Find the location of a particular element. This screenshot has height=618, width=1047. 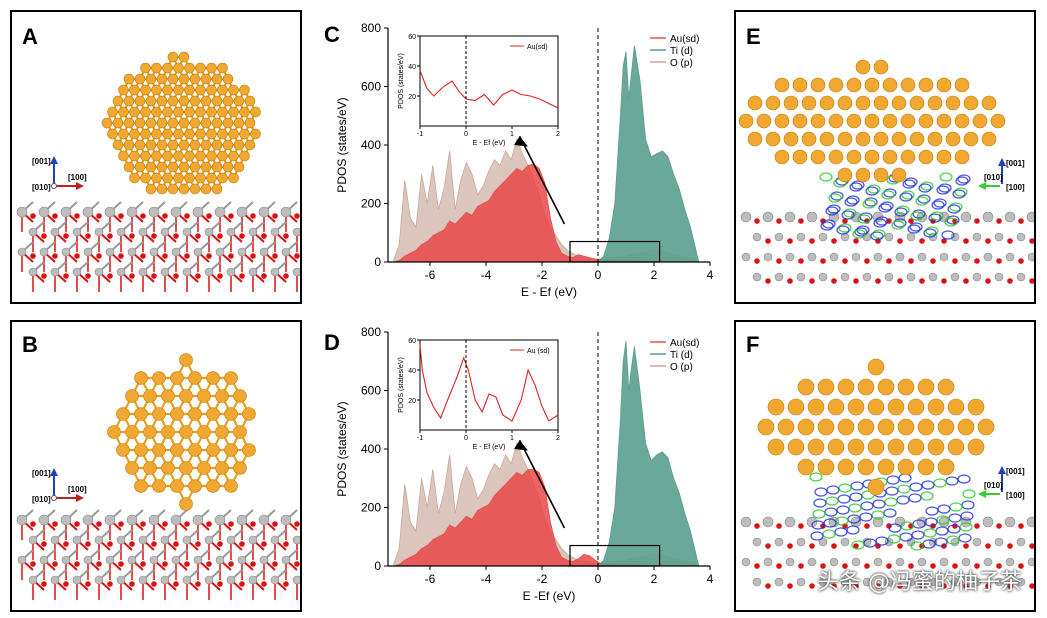

x-tick-label: -4 is located at coordinates (486, 275).